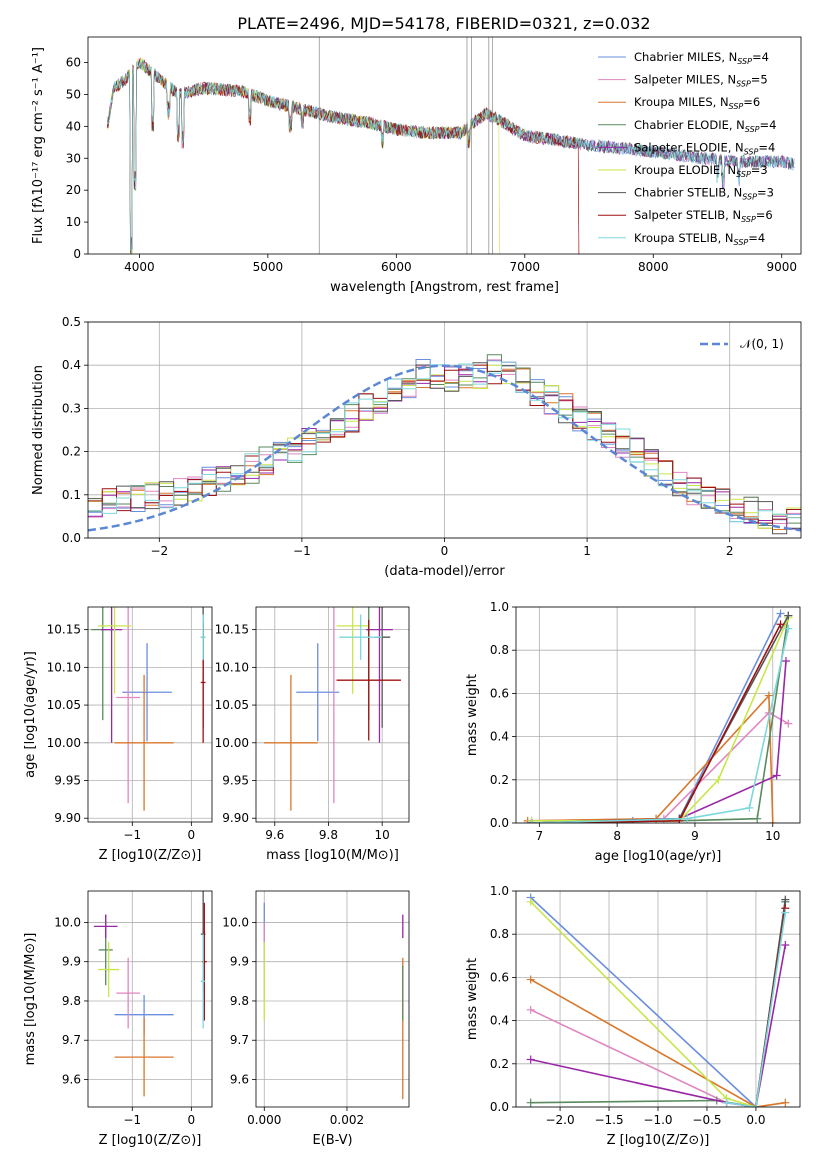  Describe the element at coordinates (268, 267) in the screenshot. I see `x-tick-label: 5000` at that location.